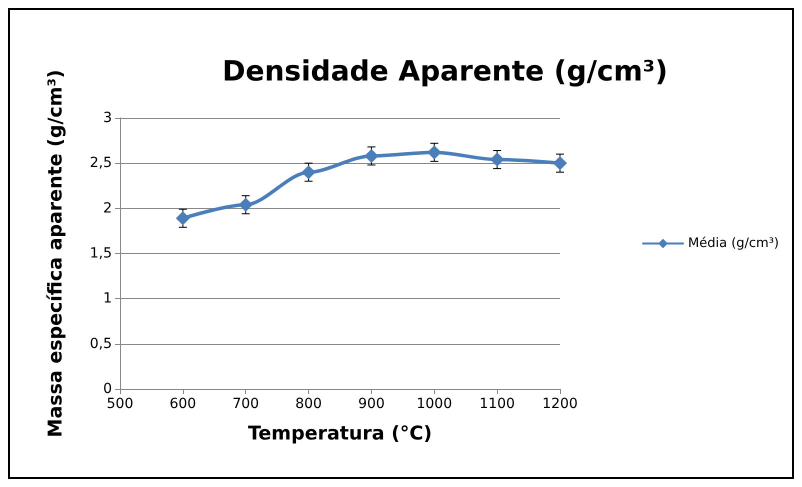 This screenshot has width=802, height=487. What do you see at coordinates (434, 404) in the screenshot?
I see `x-tick-label: 1000` at bounding box center [434, 404].